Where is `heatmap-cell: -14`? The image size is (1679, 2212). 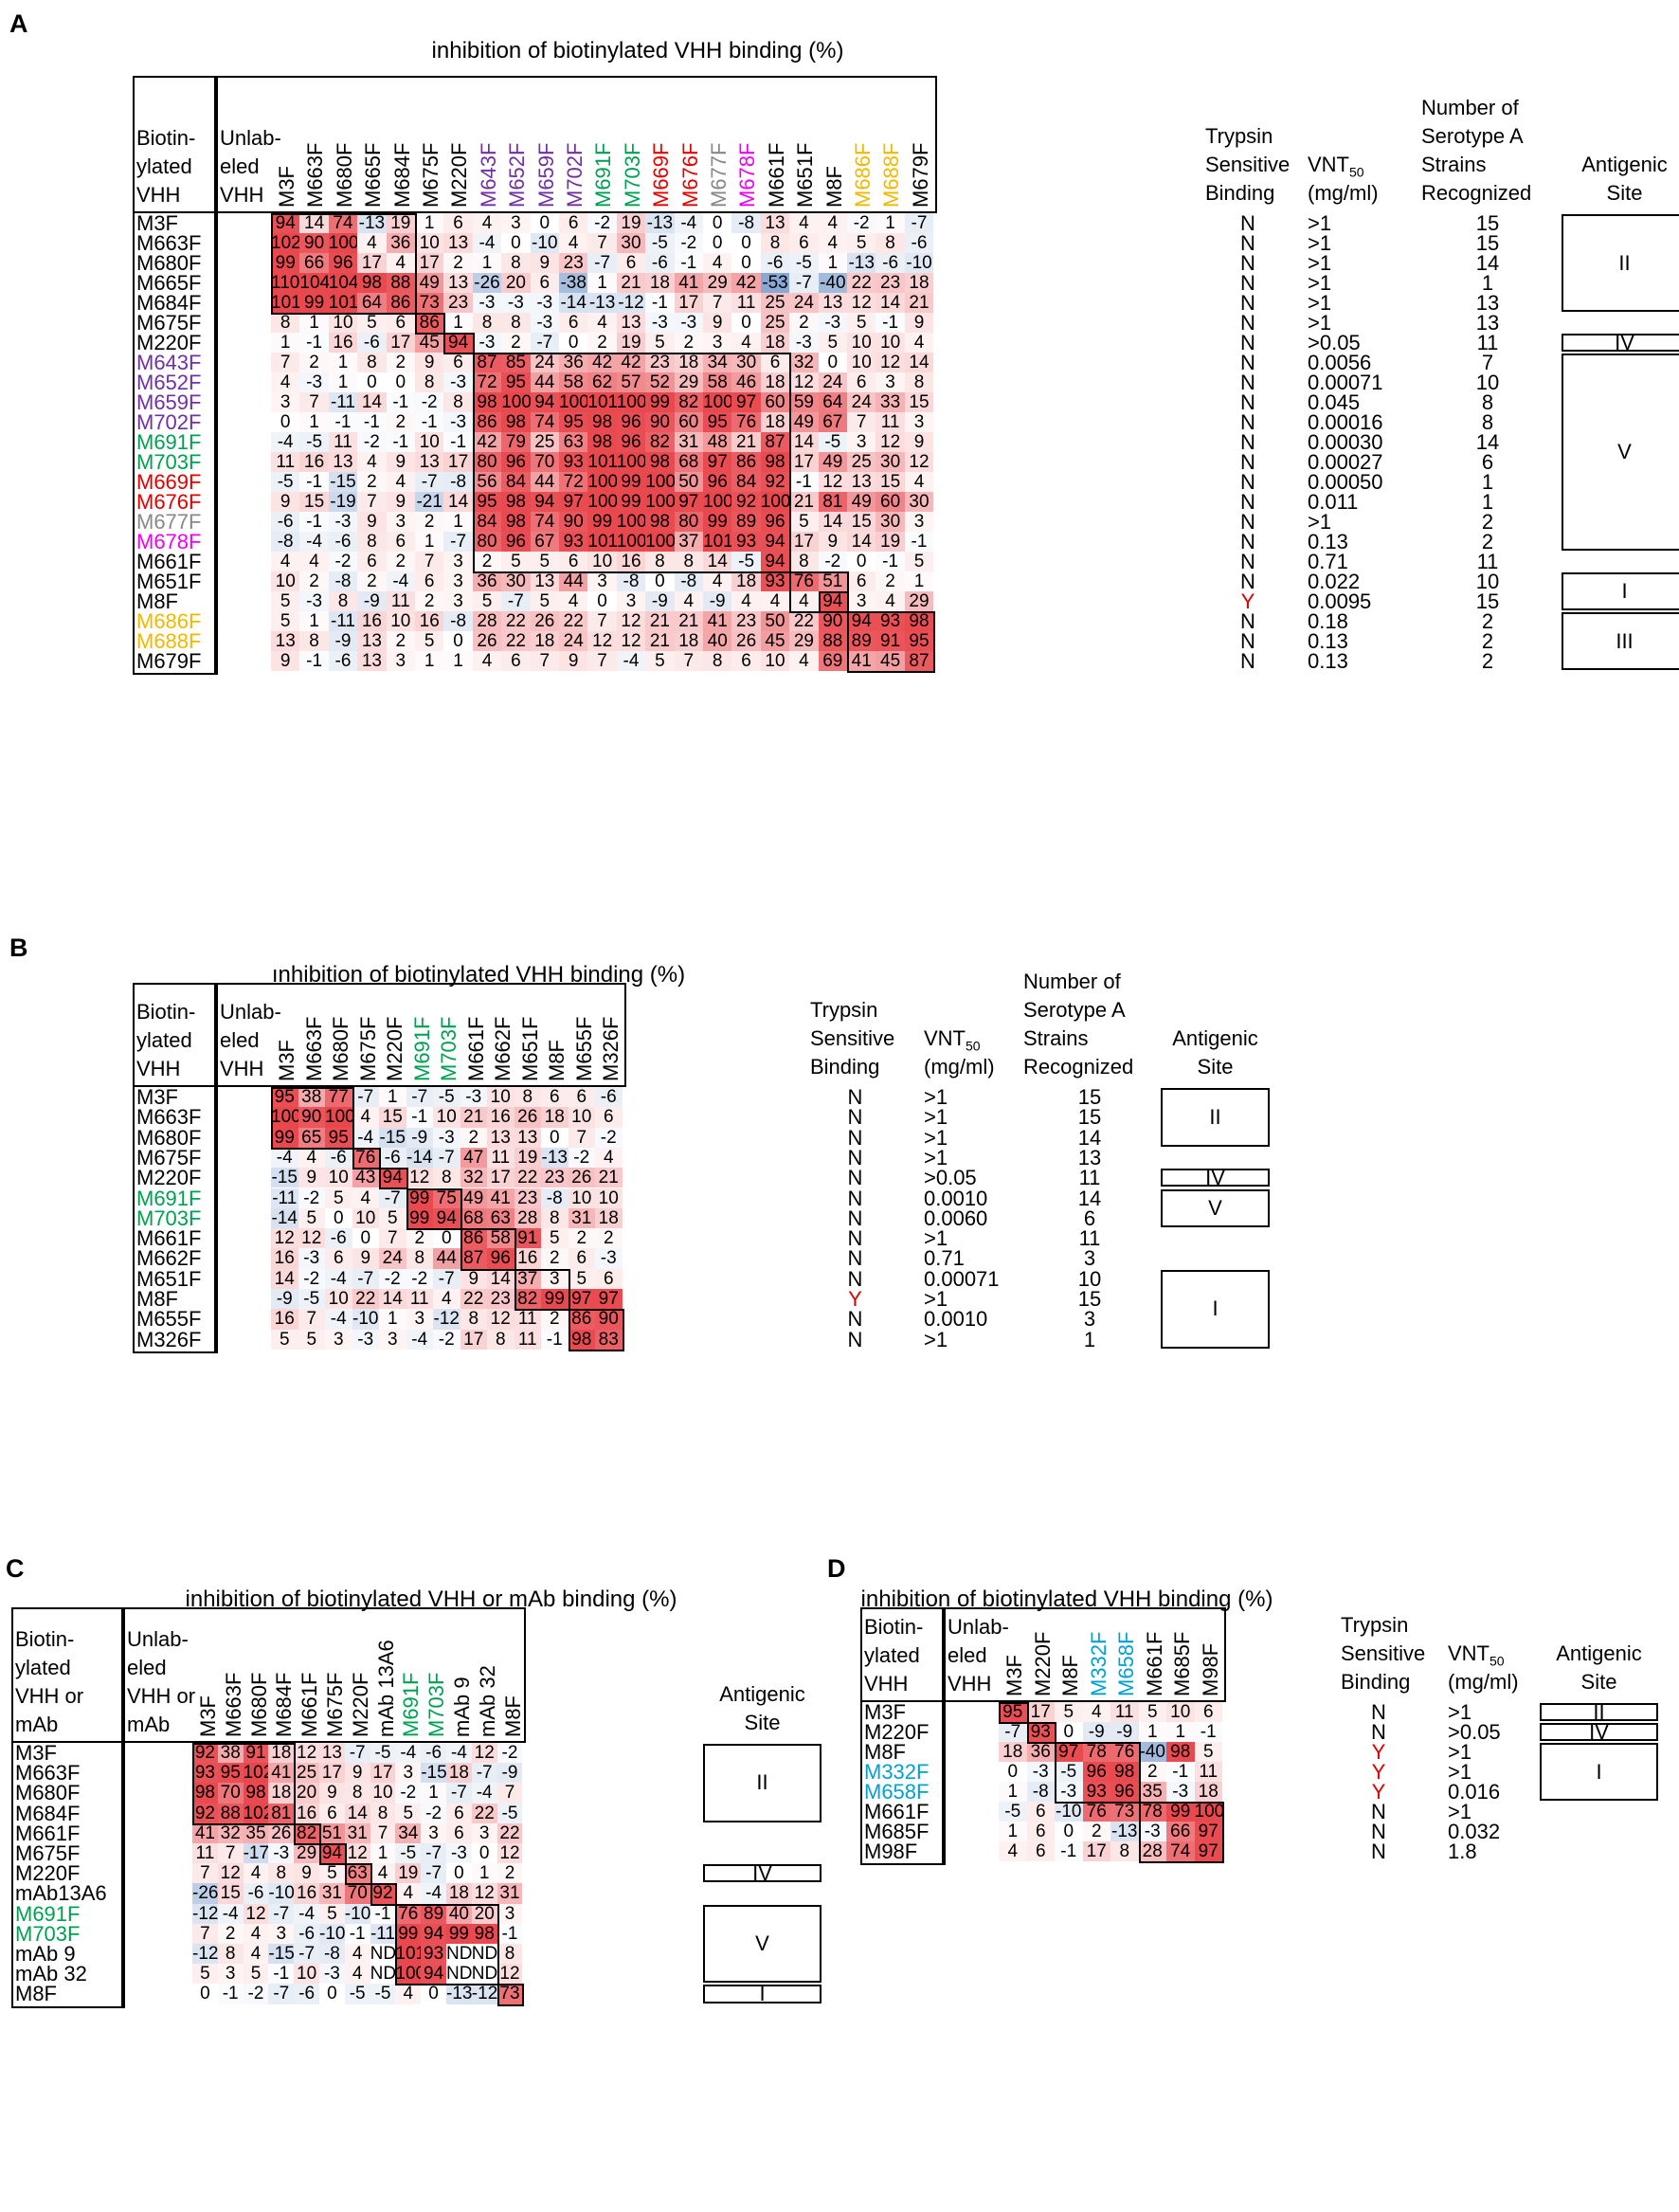 heatmap-cell: -14 is located at coordinates (284, 1218).